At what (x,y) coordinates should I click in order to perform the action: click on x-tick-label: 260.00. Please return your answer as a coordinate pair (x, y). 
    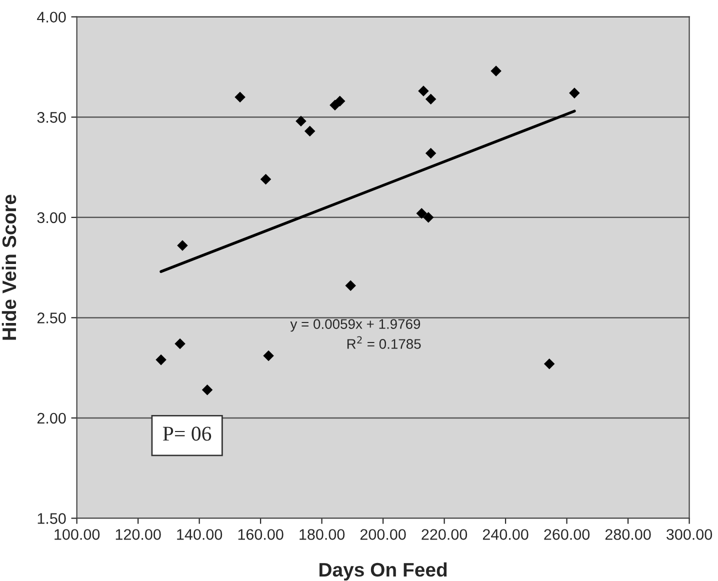
    Looking at the image, I should click on (567, 534).